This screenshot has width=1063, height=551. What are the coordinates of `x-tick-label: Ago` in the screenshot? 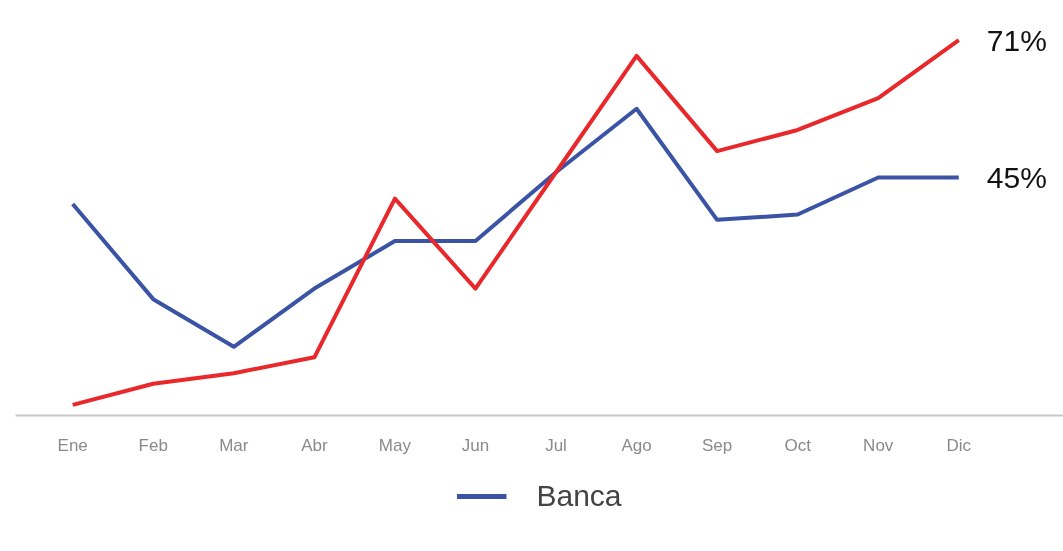 It's located at (636, 445).